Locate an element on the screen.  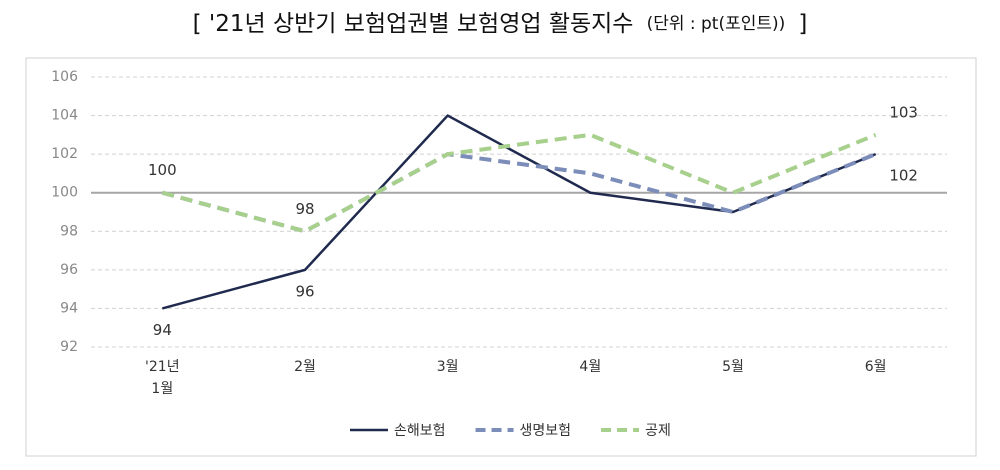
data-label: 102 is located at coordinates (903, 176).